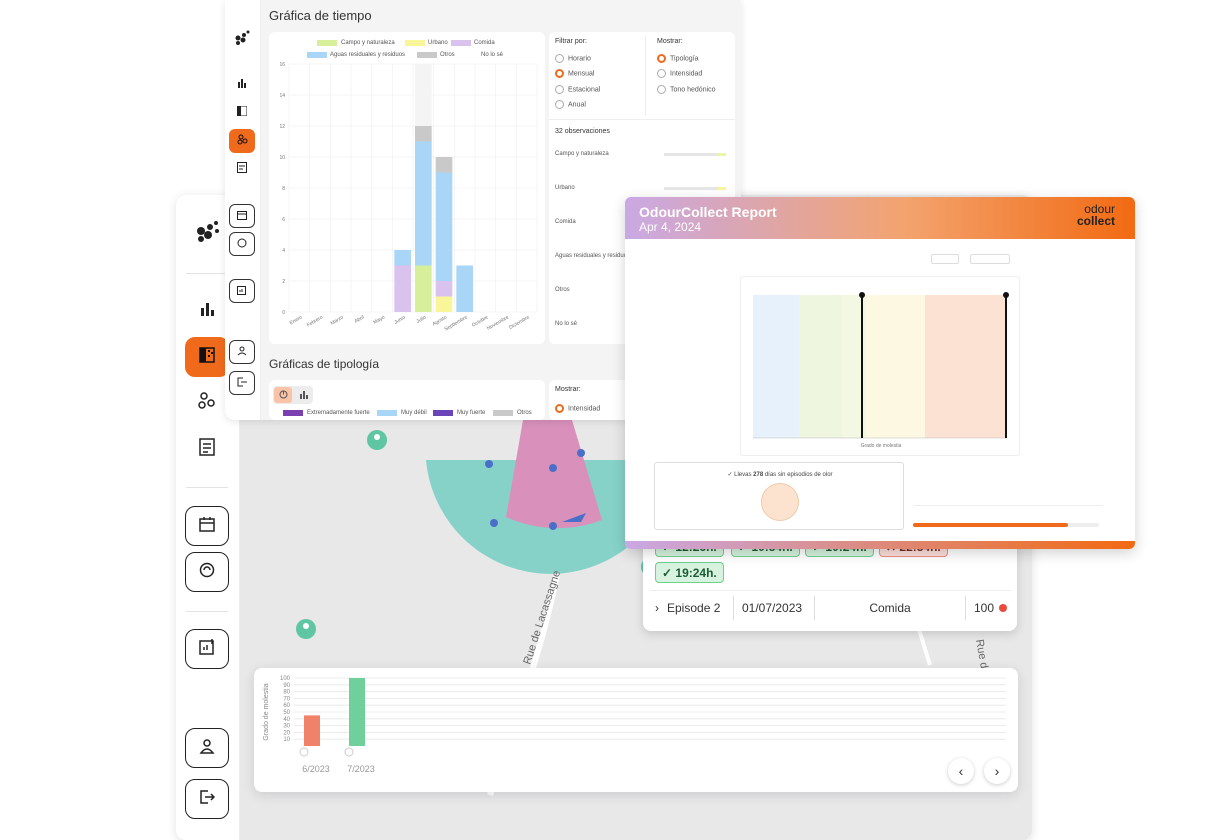 Image resolution: width=1218 pixels, height=840 pixels. I want to click on x-tick-label: Abril, so click(360, 320).